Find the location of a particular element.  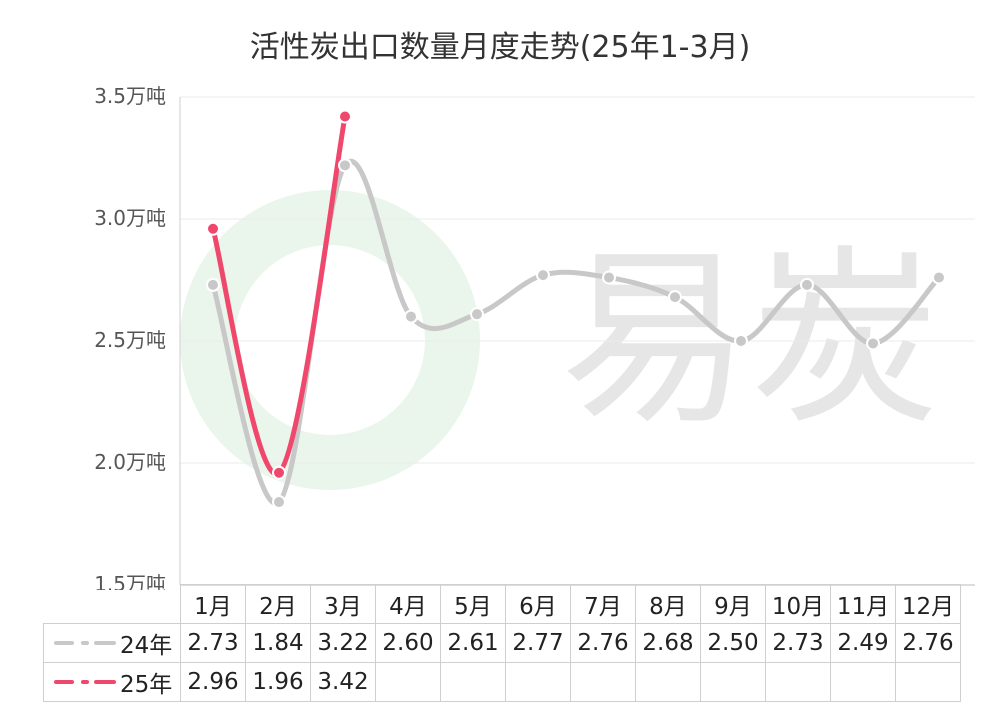

x-tick-label: 12月 is located at coordinates (928, 604).